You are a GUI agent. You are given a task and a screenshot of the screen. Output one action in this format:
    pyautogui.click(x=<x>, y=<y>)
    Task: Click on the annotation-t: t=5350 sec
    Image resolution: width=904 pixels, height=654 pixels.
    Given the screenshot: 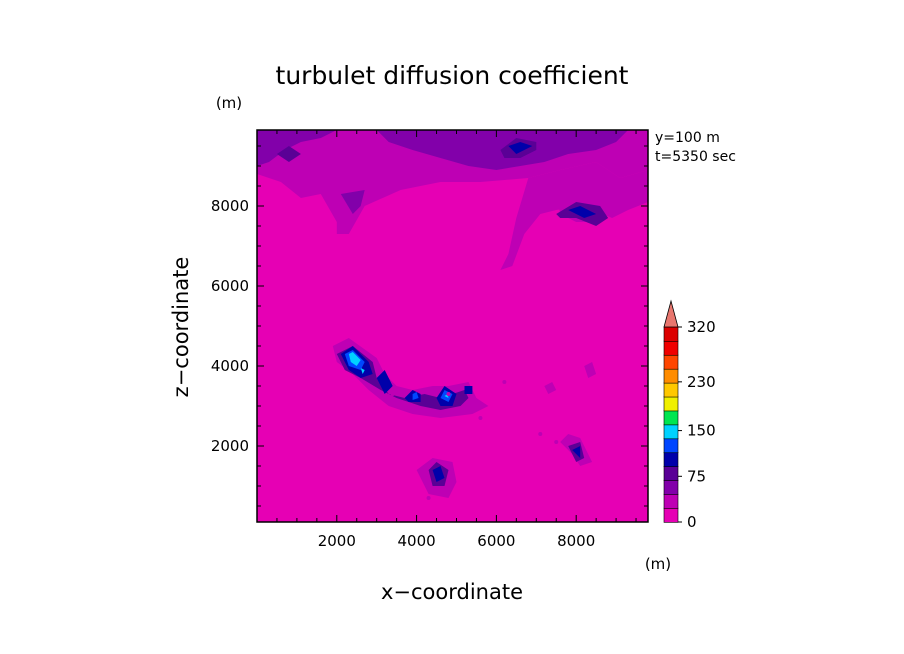 What is the action you would take?
    pyautogui.click(x=695, y=157)
    